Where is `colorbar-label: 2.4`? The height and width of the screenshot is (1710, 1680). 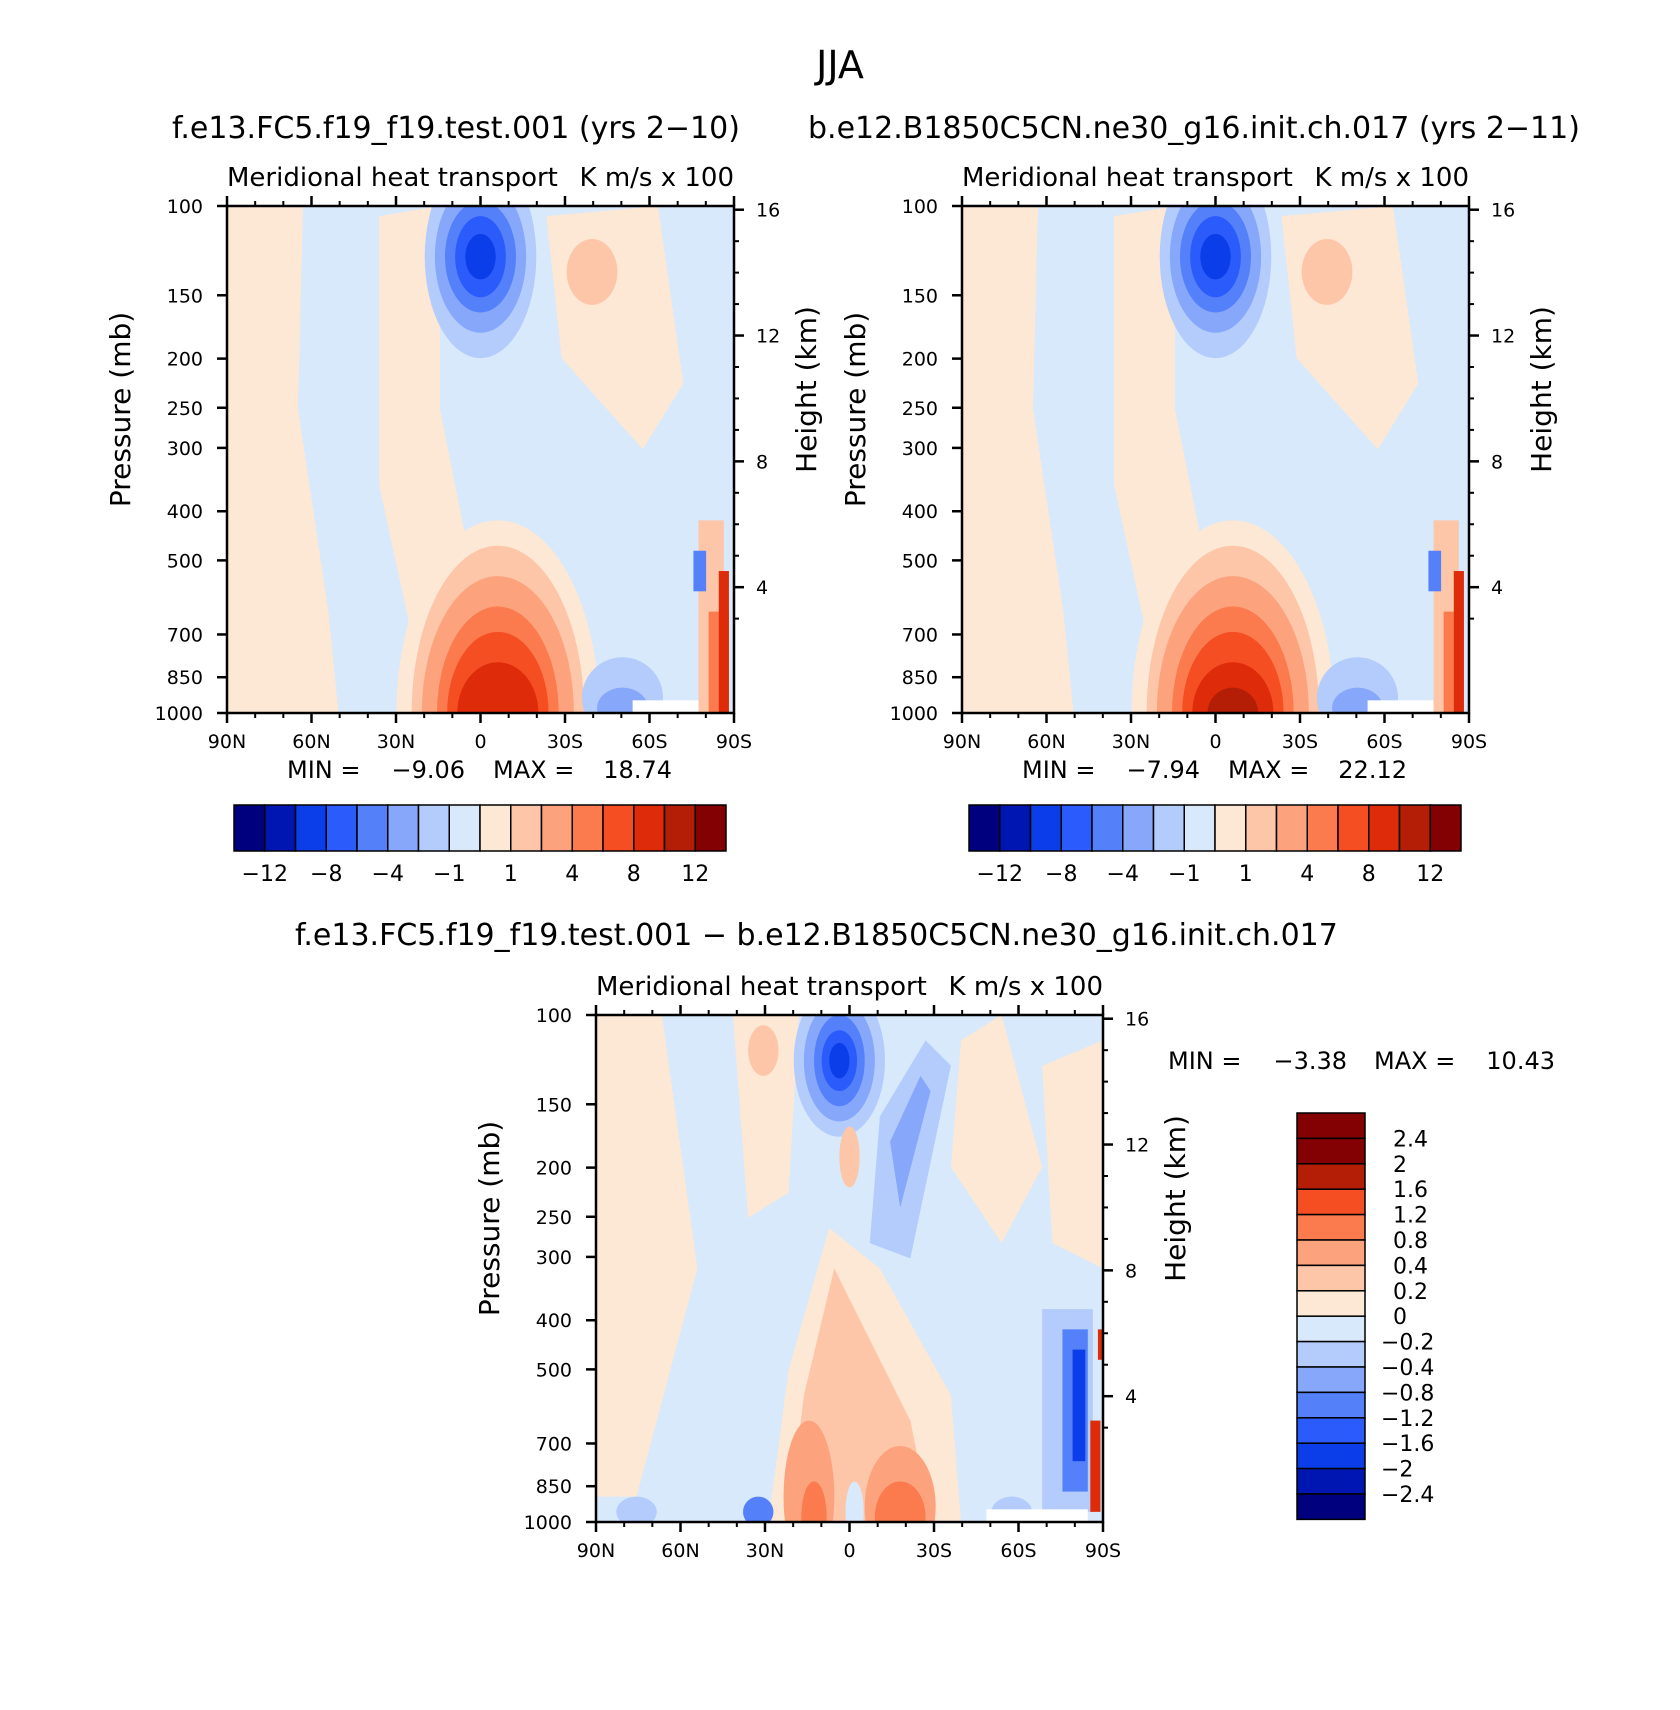 colorbar-label: 2.4 is located at coordinates (1410, 1139).